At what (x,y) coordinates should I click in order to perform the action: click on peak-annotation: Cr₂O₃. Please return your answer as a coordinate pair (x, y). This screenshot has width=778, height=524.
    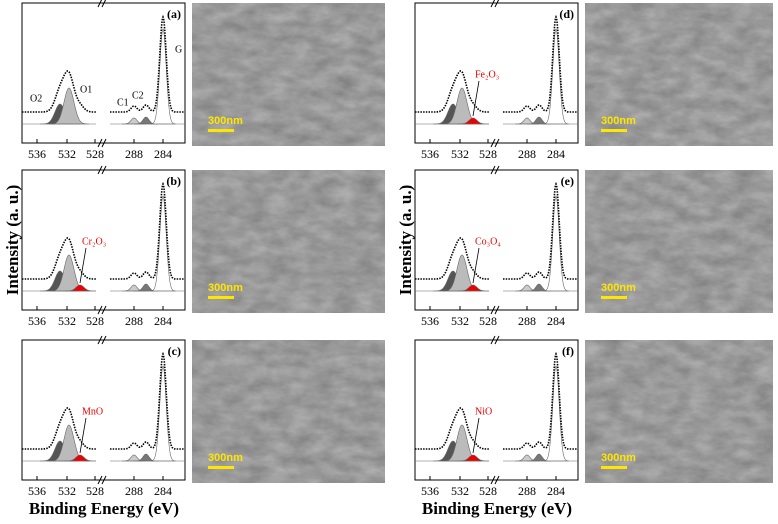
    Looking at the image, I should click on (94, 241).